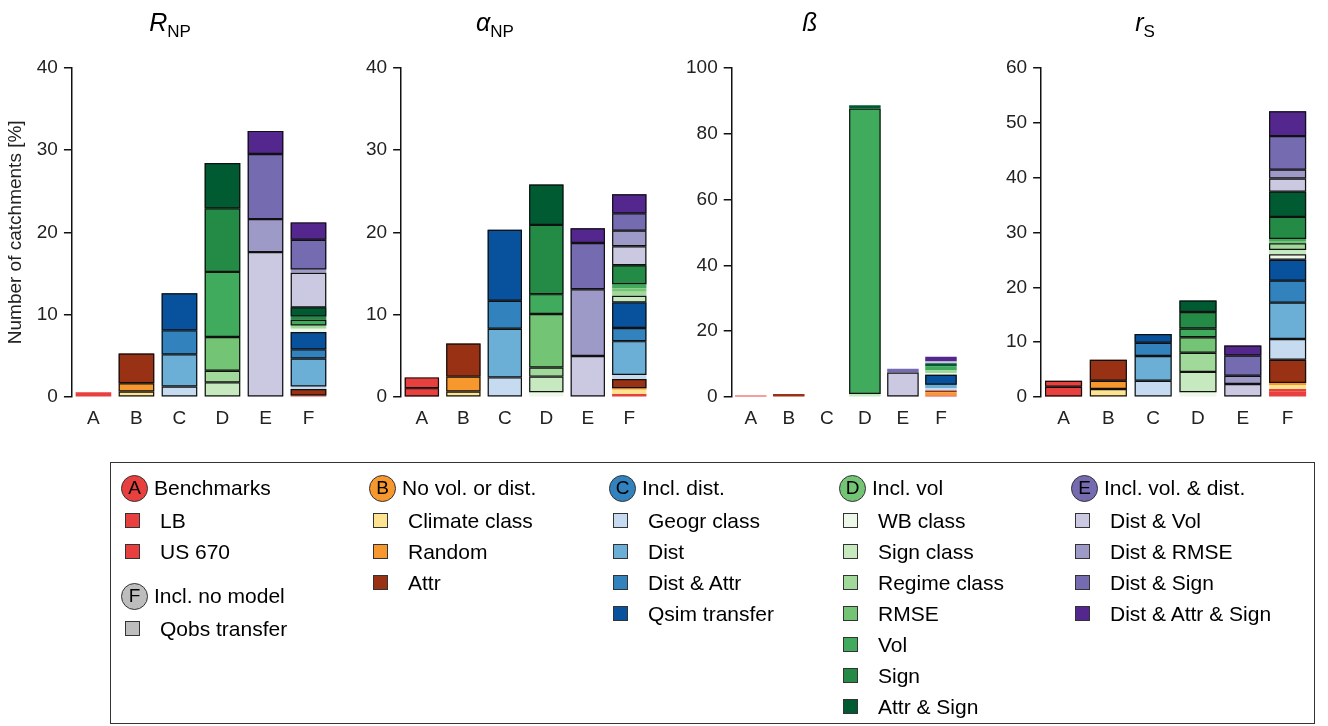 The image size is (1328, 726). What do you see at coordinates (928, 706) in the screenshot?
I see `legend-label: Attr & Sign` at bounding box center [928, 706].